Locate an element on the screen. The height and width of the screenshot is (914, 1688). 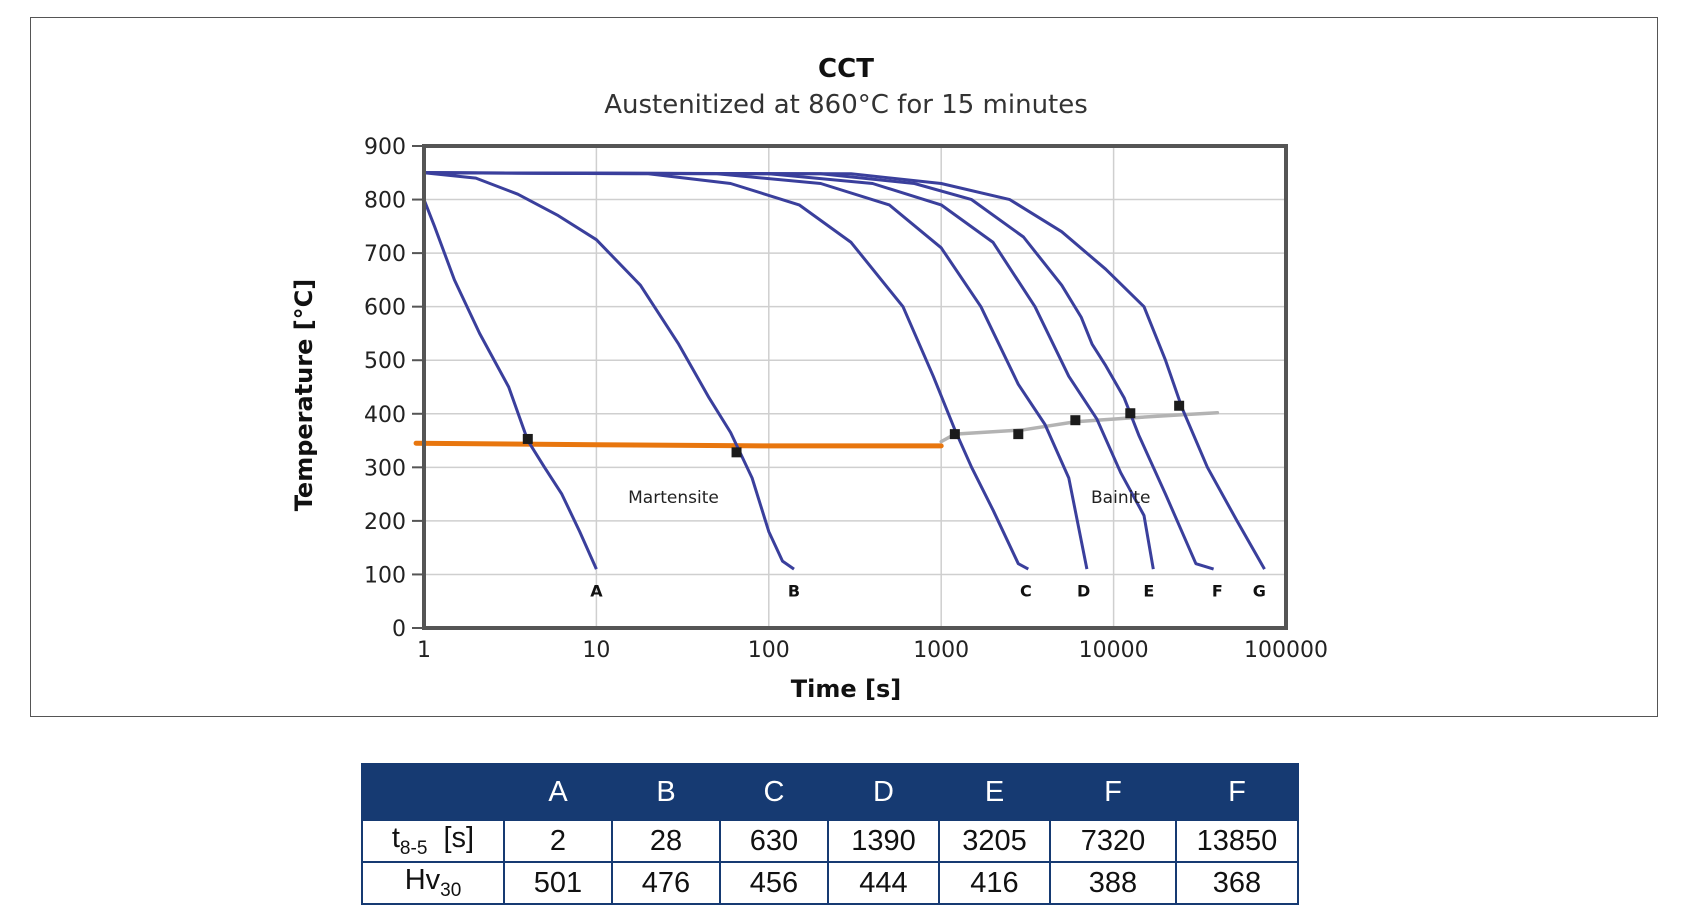
table-cell: 2 is located at coordinates (558, 841).